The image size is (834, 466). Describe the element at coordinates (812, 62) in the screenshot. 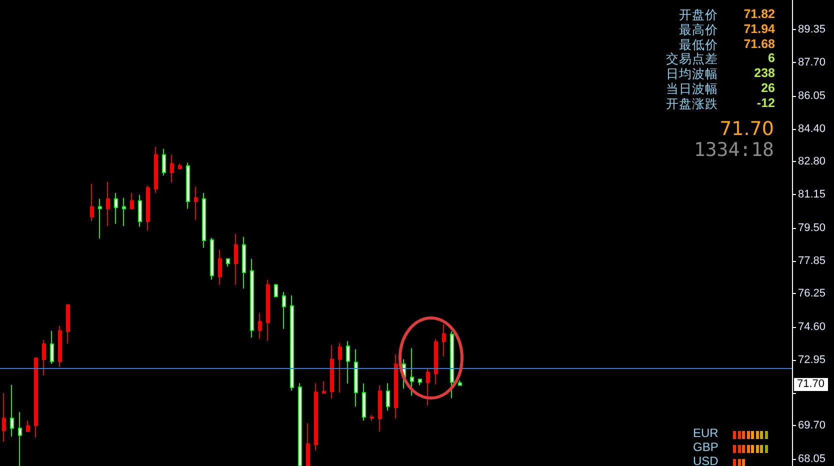

I see `y-tick-label: 87.70` at that location.